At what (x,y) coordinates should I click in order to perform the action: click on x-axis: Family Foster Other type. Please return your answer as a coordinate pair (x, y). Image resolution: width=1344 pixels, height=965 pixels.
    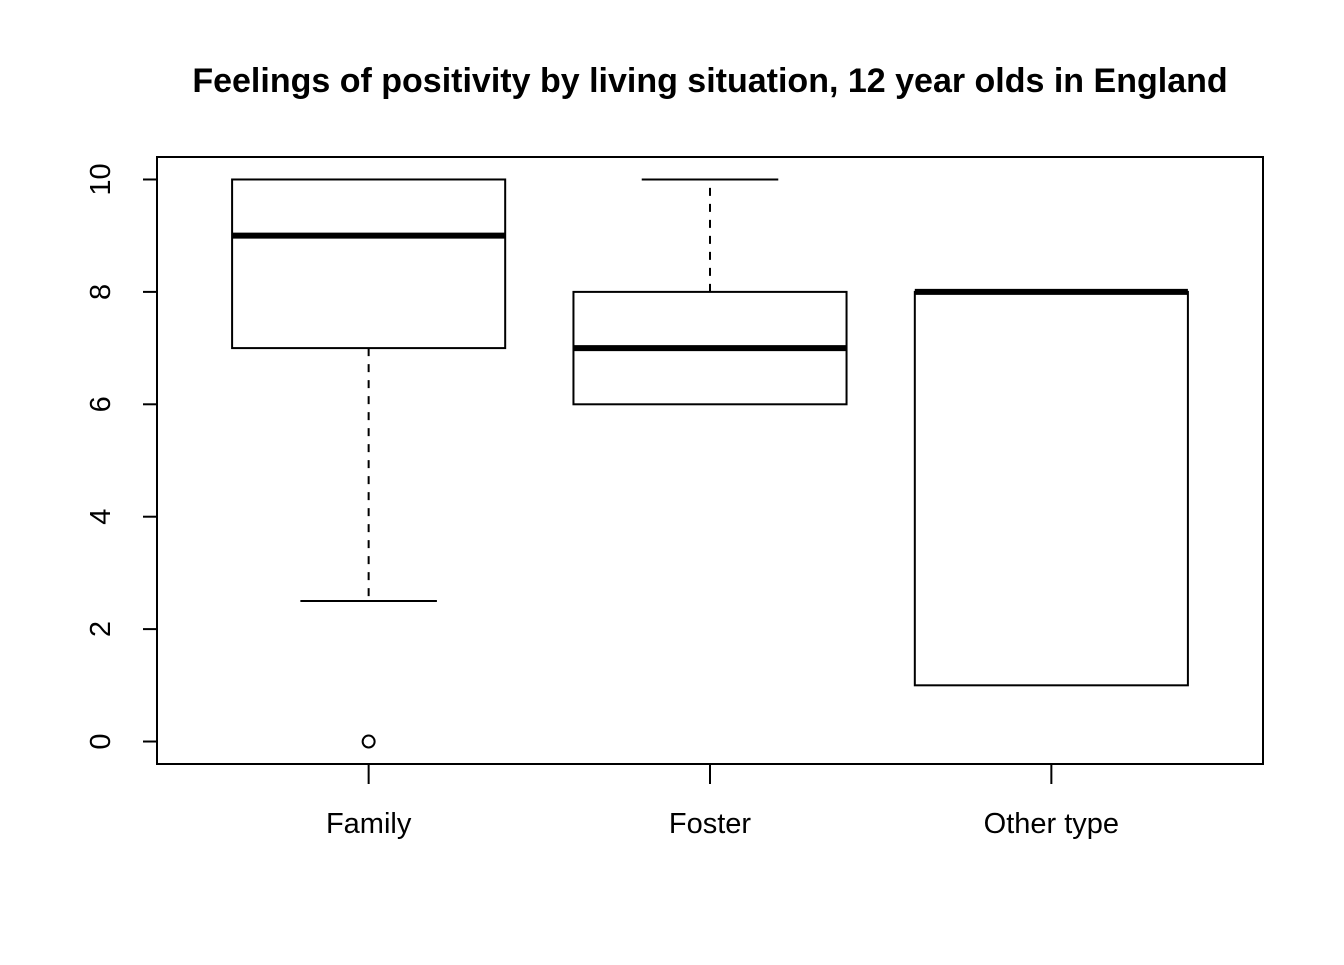
    Looking at the image, I should click on (722, 802).